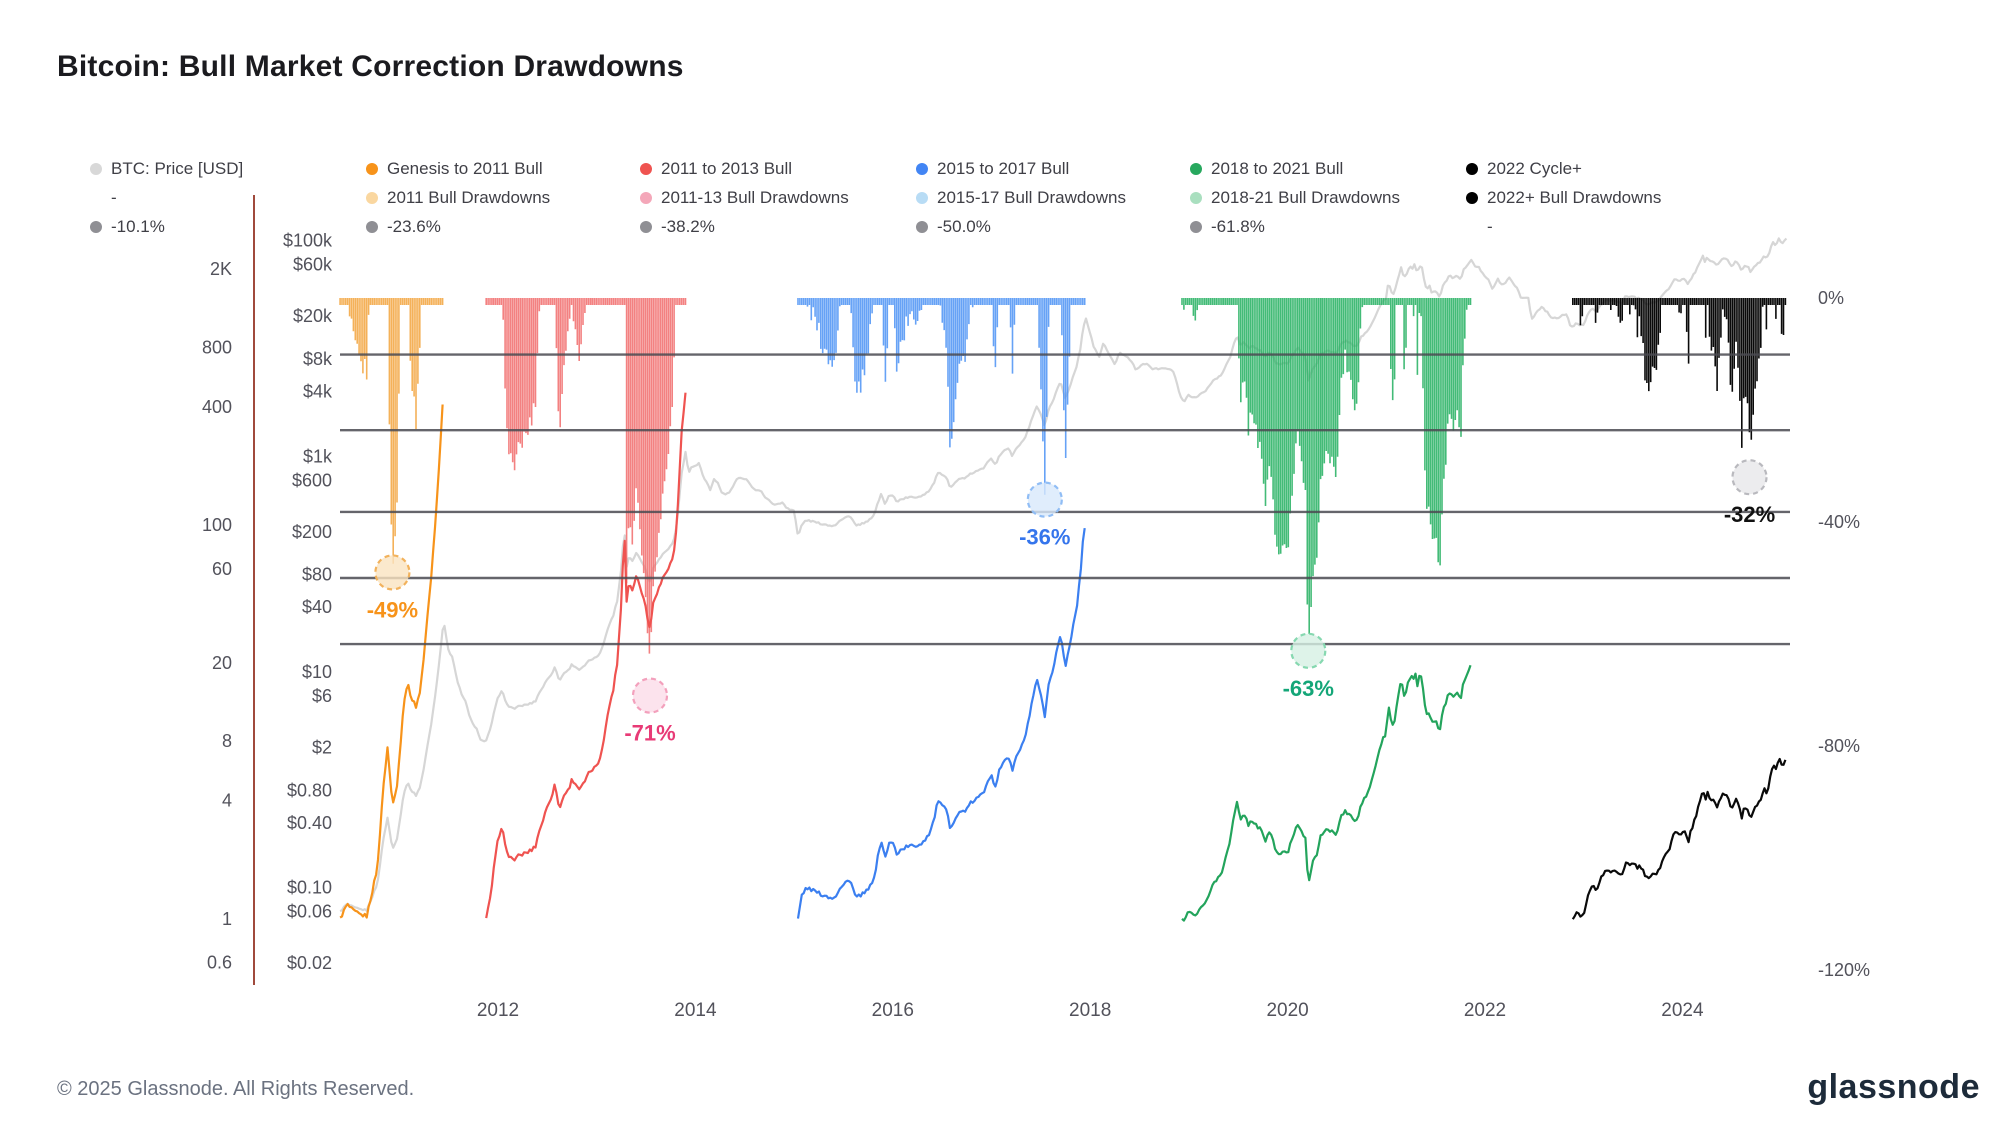 This screenshot has width=2000, height=1126. I want to click on legend-item: Genesis to 2011 Bull, so click(454, 169).